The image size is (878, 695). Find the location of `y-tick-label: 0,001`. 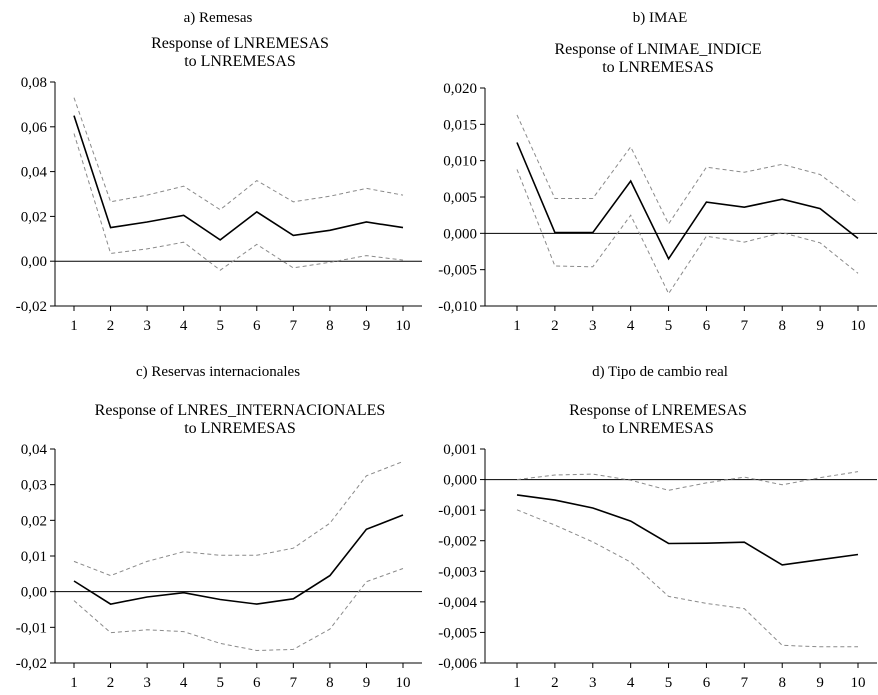

y-tick-label: 0,001 is located at coordinates (460, 450).